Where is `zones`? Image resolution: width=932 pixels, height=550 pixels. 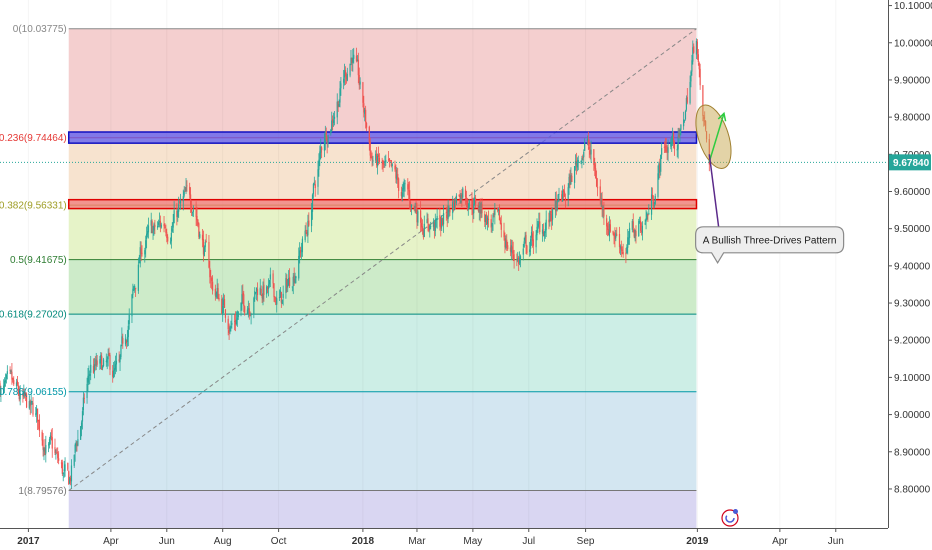 zones is located at coordinates (382, 170).